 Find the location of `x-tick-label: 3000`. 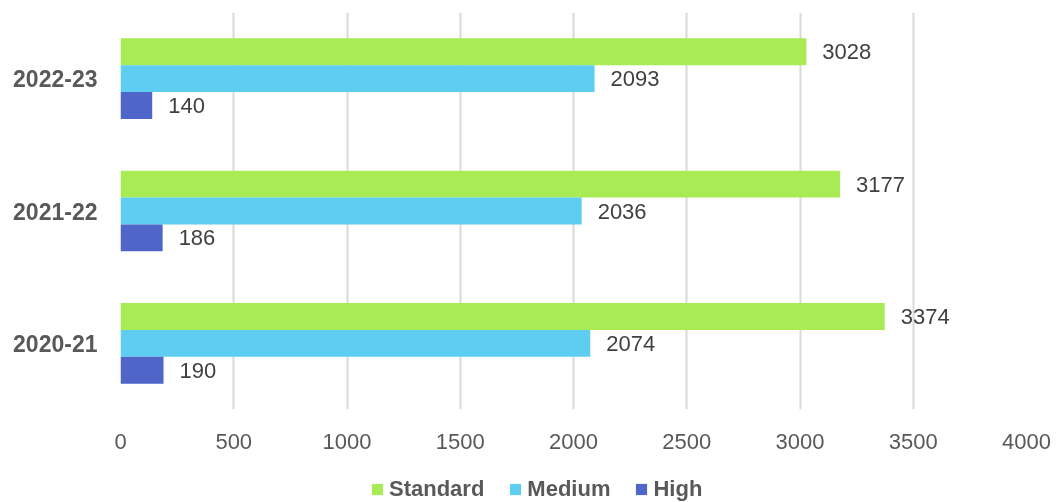

x-tick-label: 3000 is located at coordinates (800, 441).